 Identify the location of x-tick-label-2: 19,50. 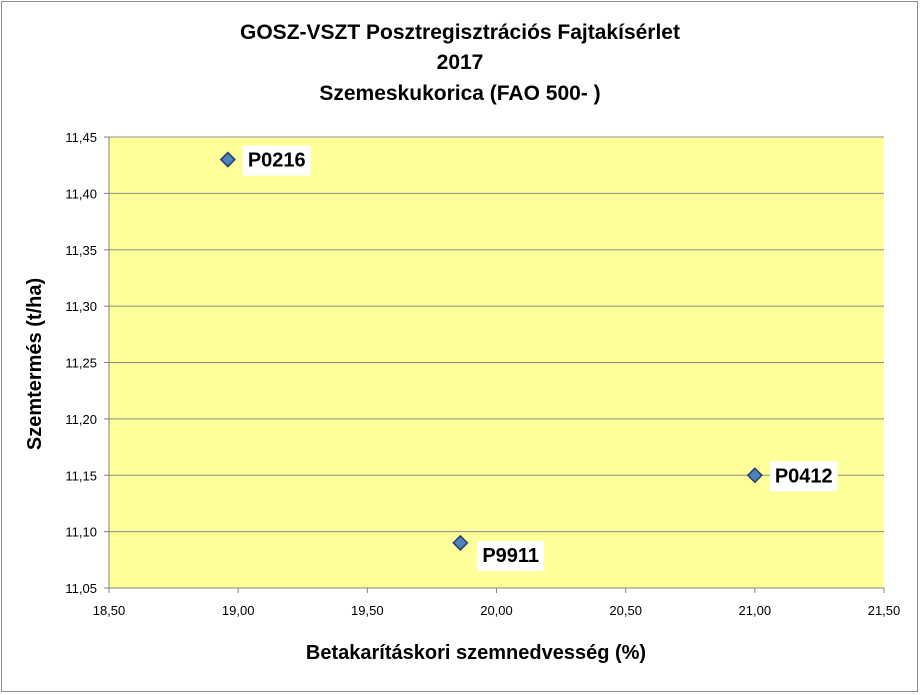
(367, 610).